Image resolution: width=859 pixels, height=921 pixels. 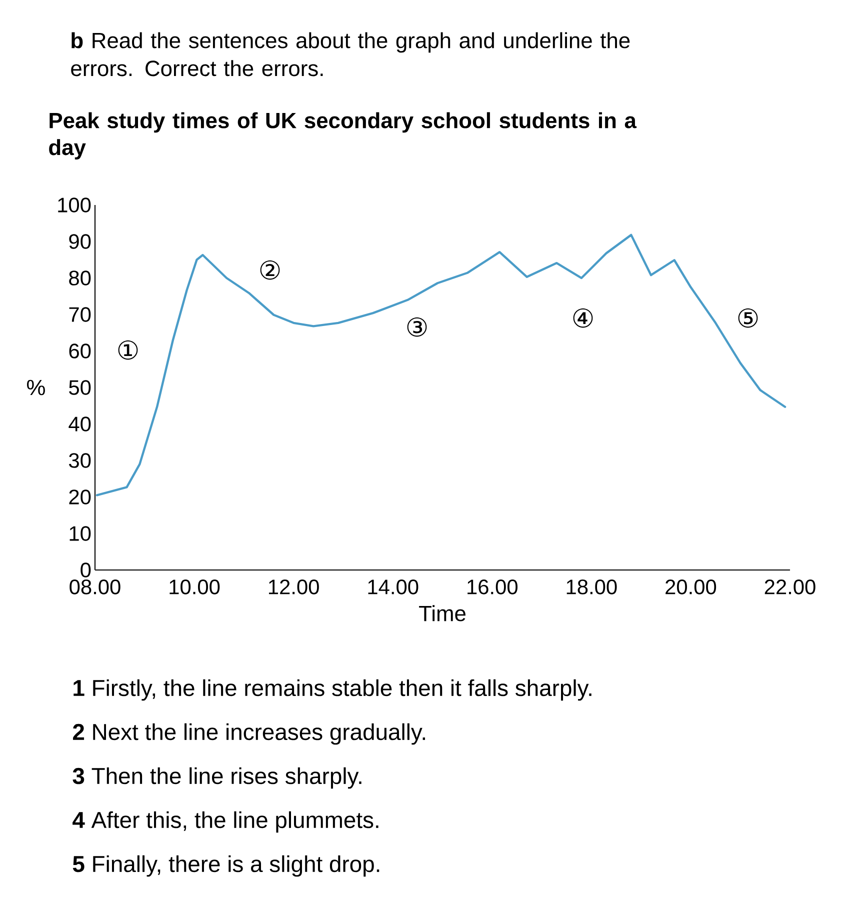 I want to click on x-tick-label: 22.00, so click(x=790, y=587).